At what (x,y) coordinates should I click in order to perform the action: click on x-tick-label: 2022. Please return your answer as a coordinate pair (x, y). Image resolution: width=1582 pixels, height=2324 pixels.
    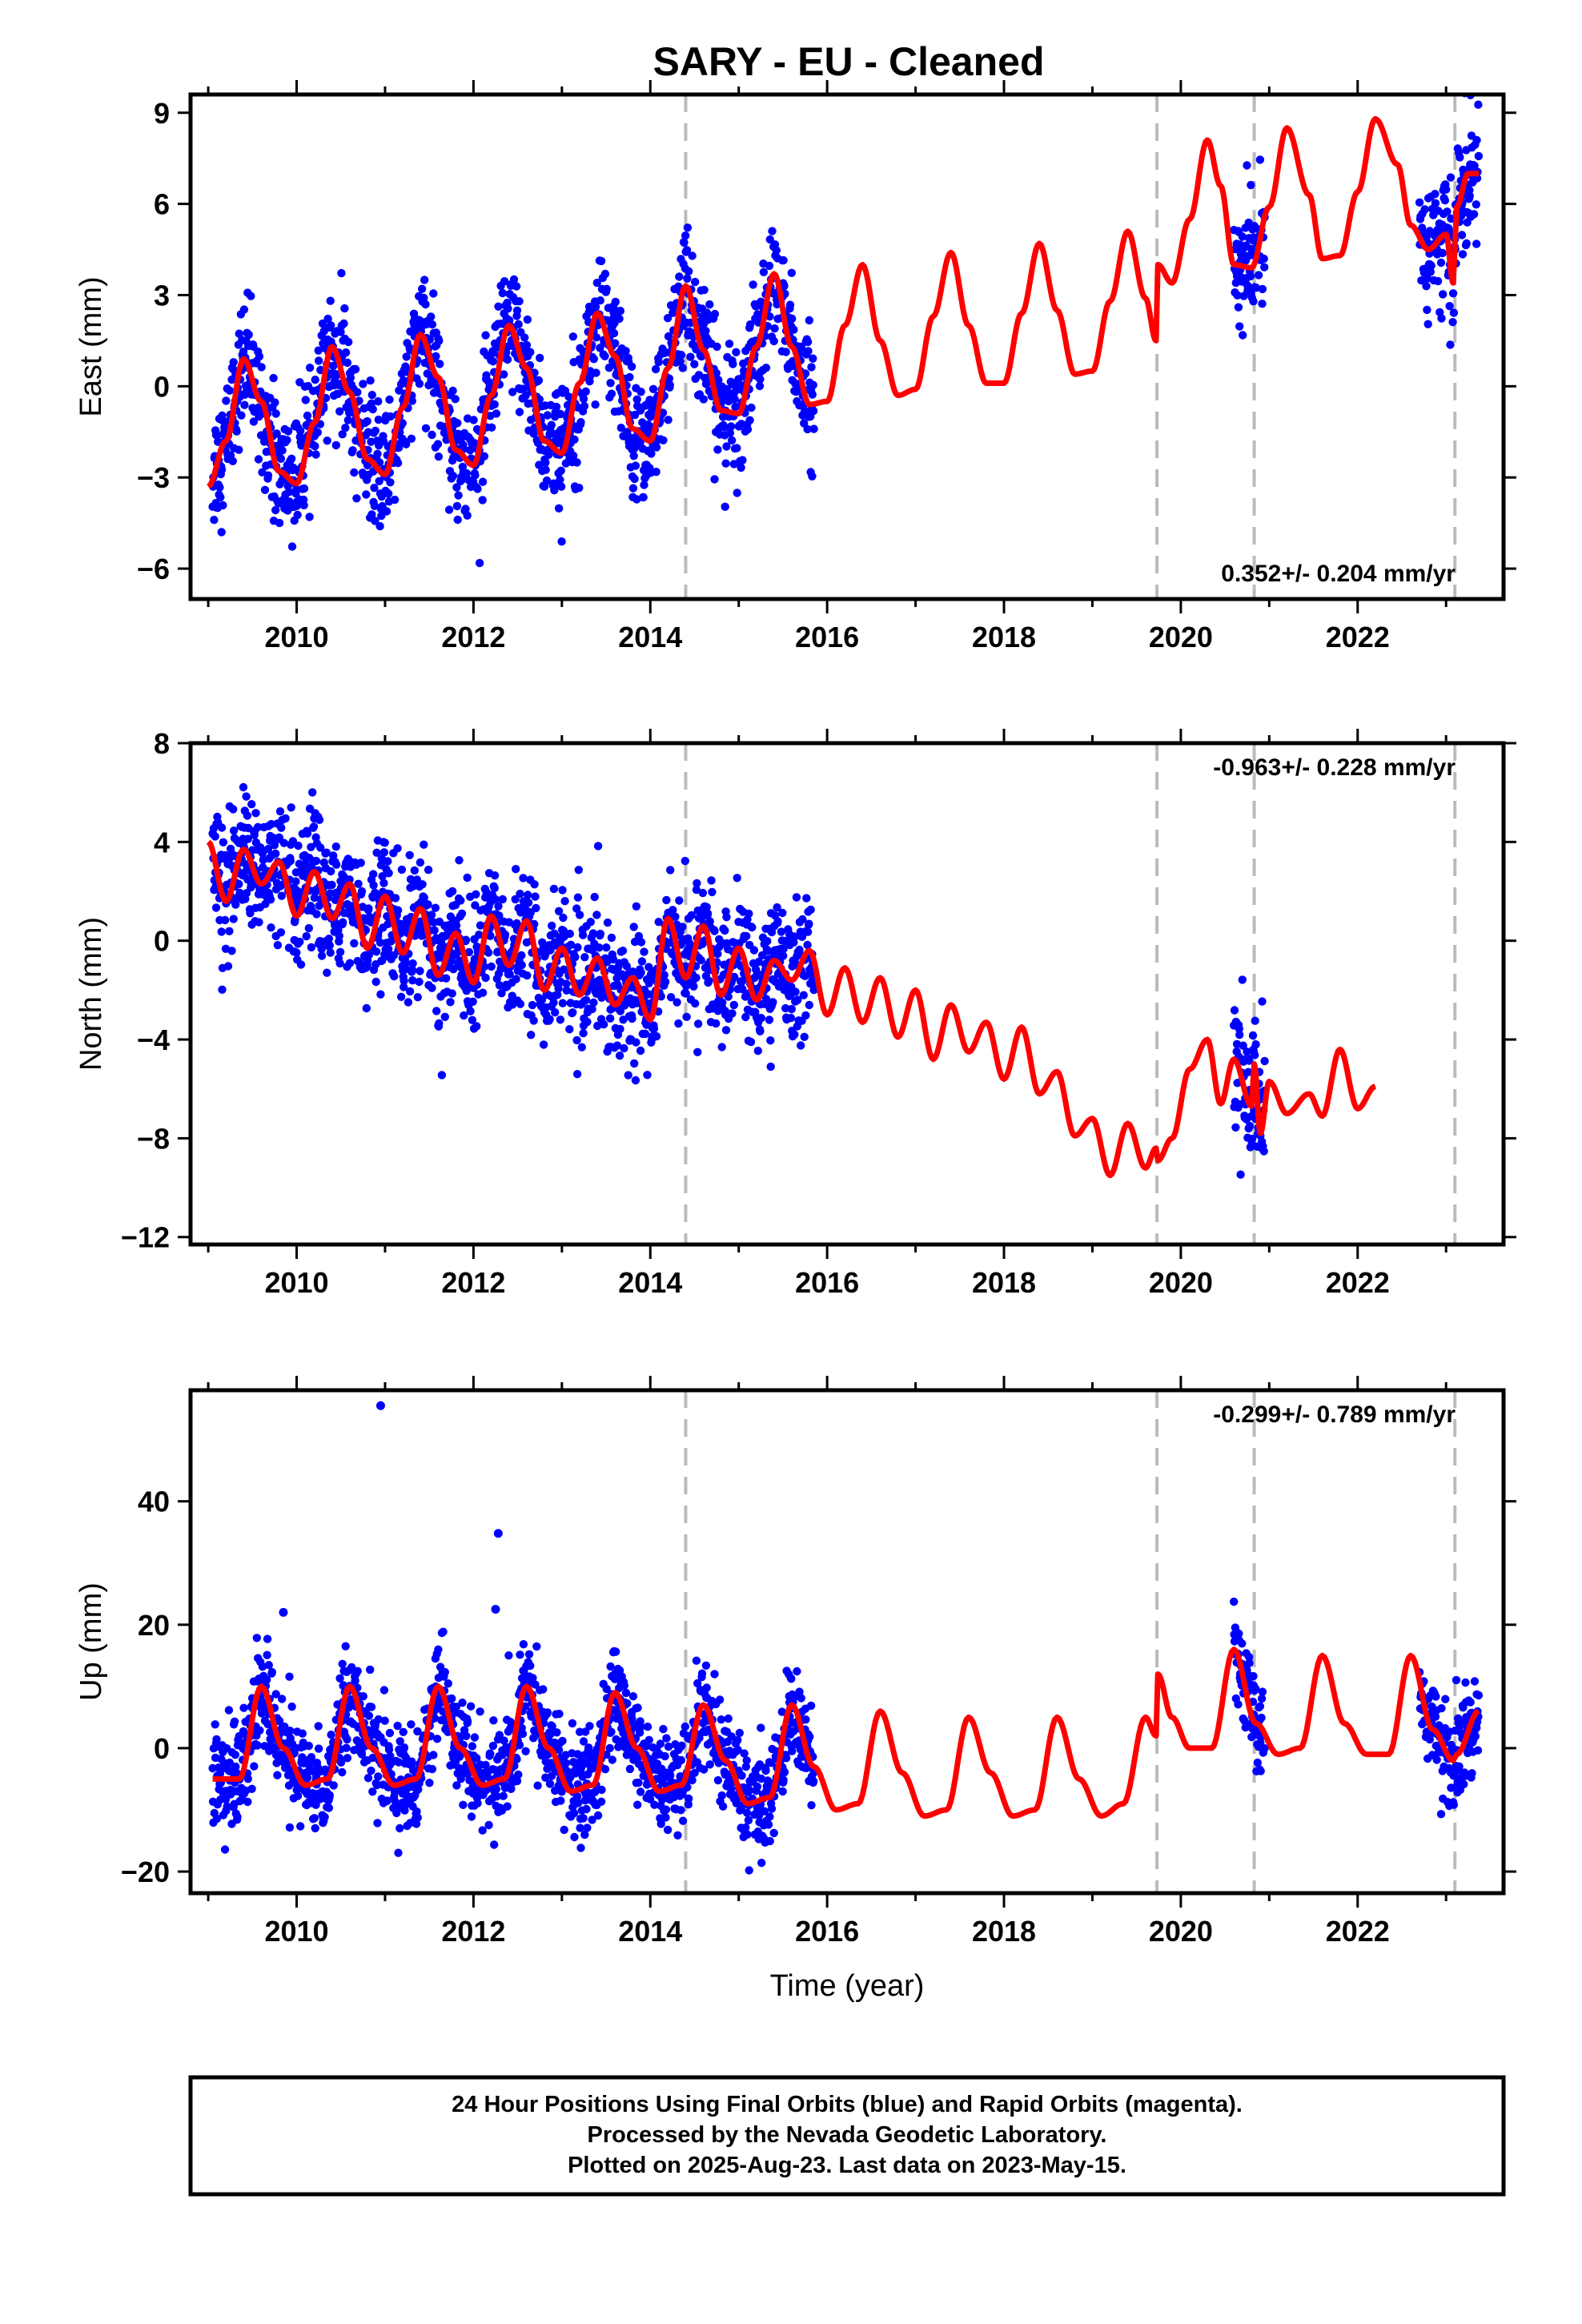
    Looking at the image, I should click on (1358, 637).